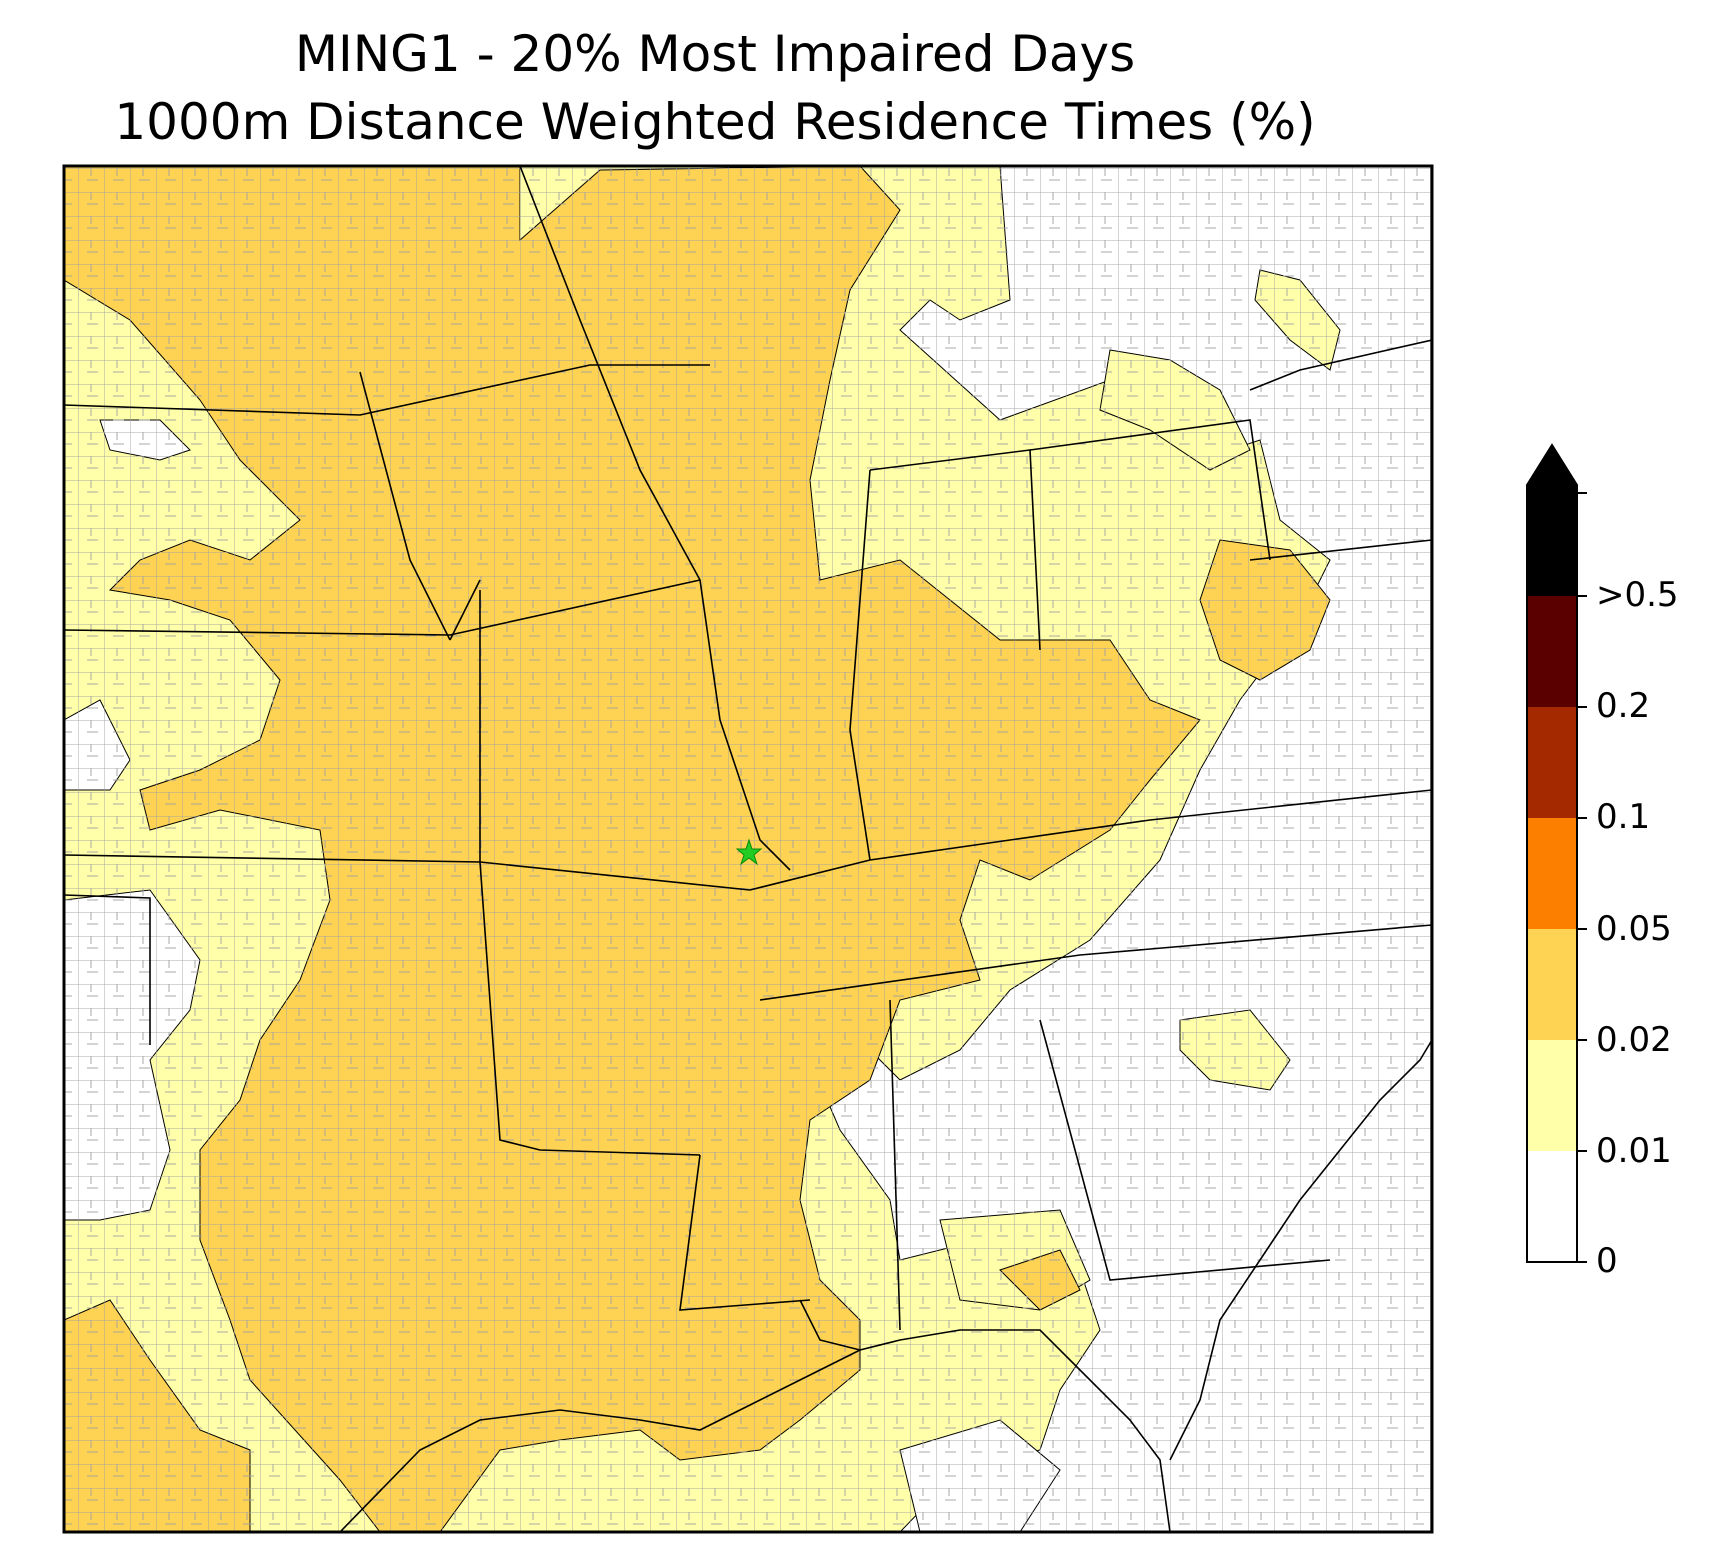 The image size is (1715, 1558). Describe the element at coordinates (1637, 595) in the screenshot. I see `colorbar-label-gt0.5: >0.5` at that location.